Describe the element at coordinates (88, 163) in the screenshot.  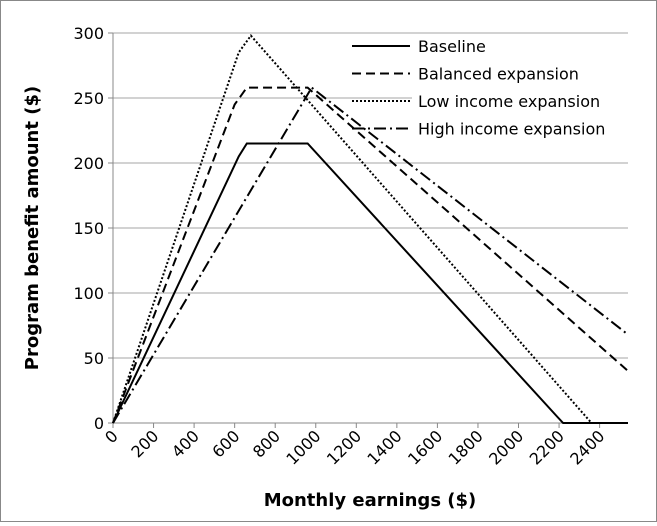
I see `y-tick-label: 200` at that location.